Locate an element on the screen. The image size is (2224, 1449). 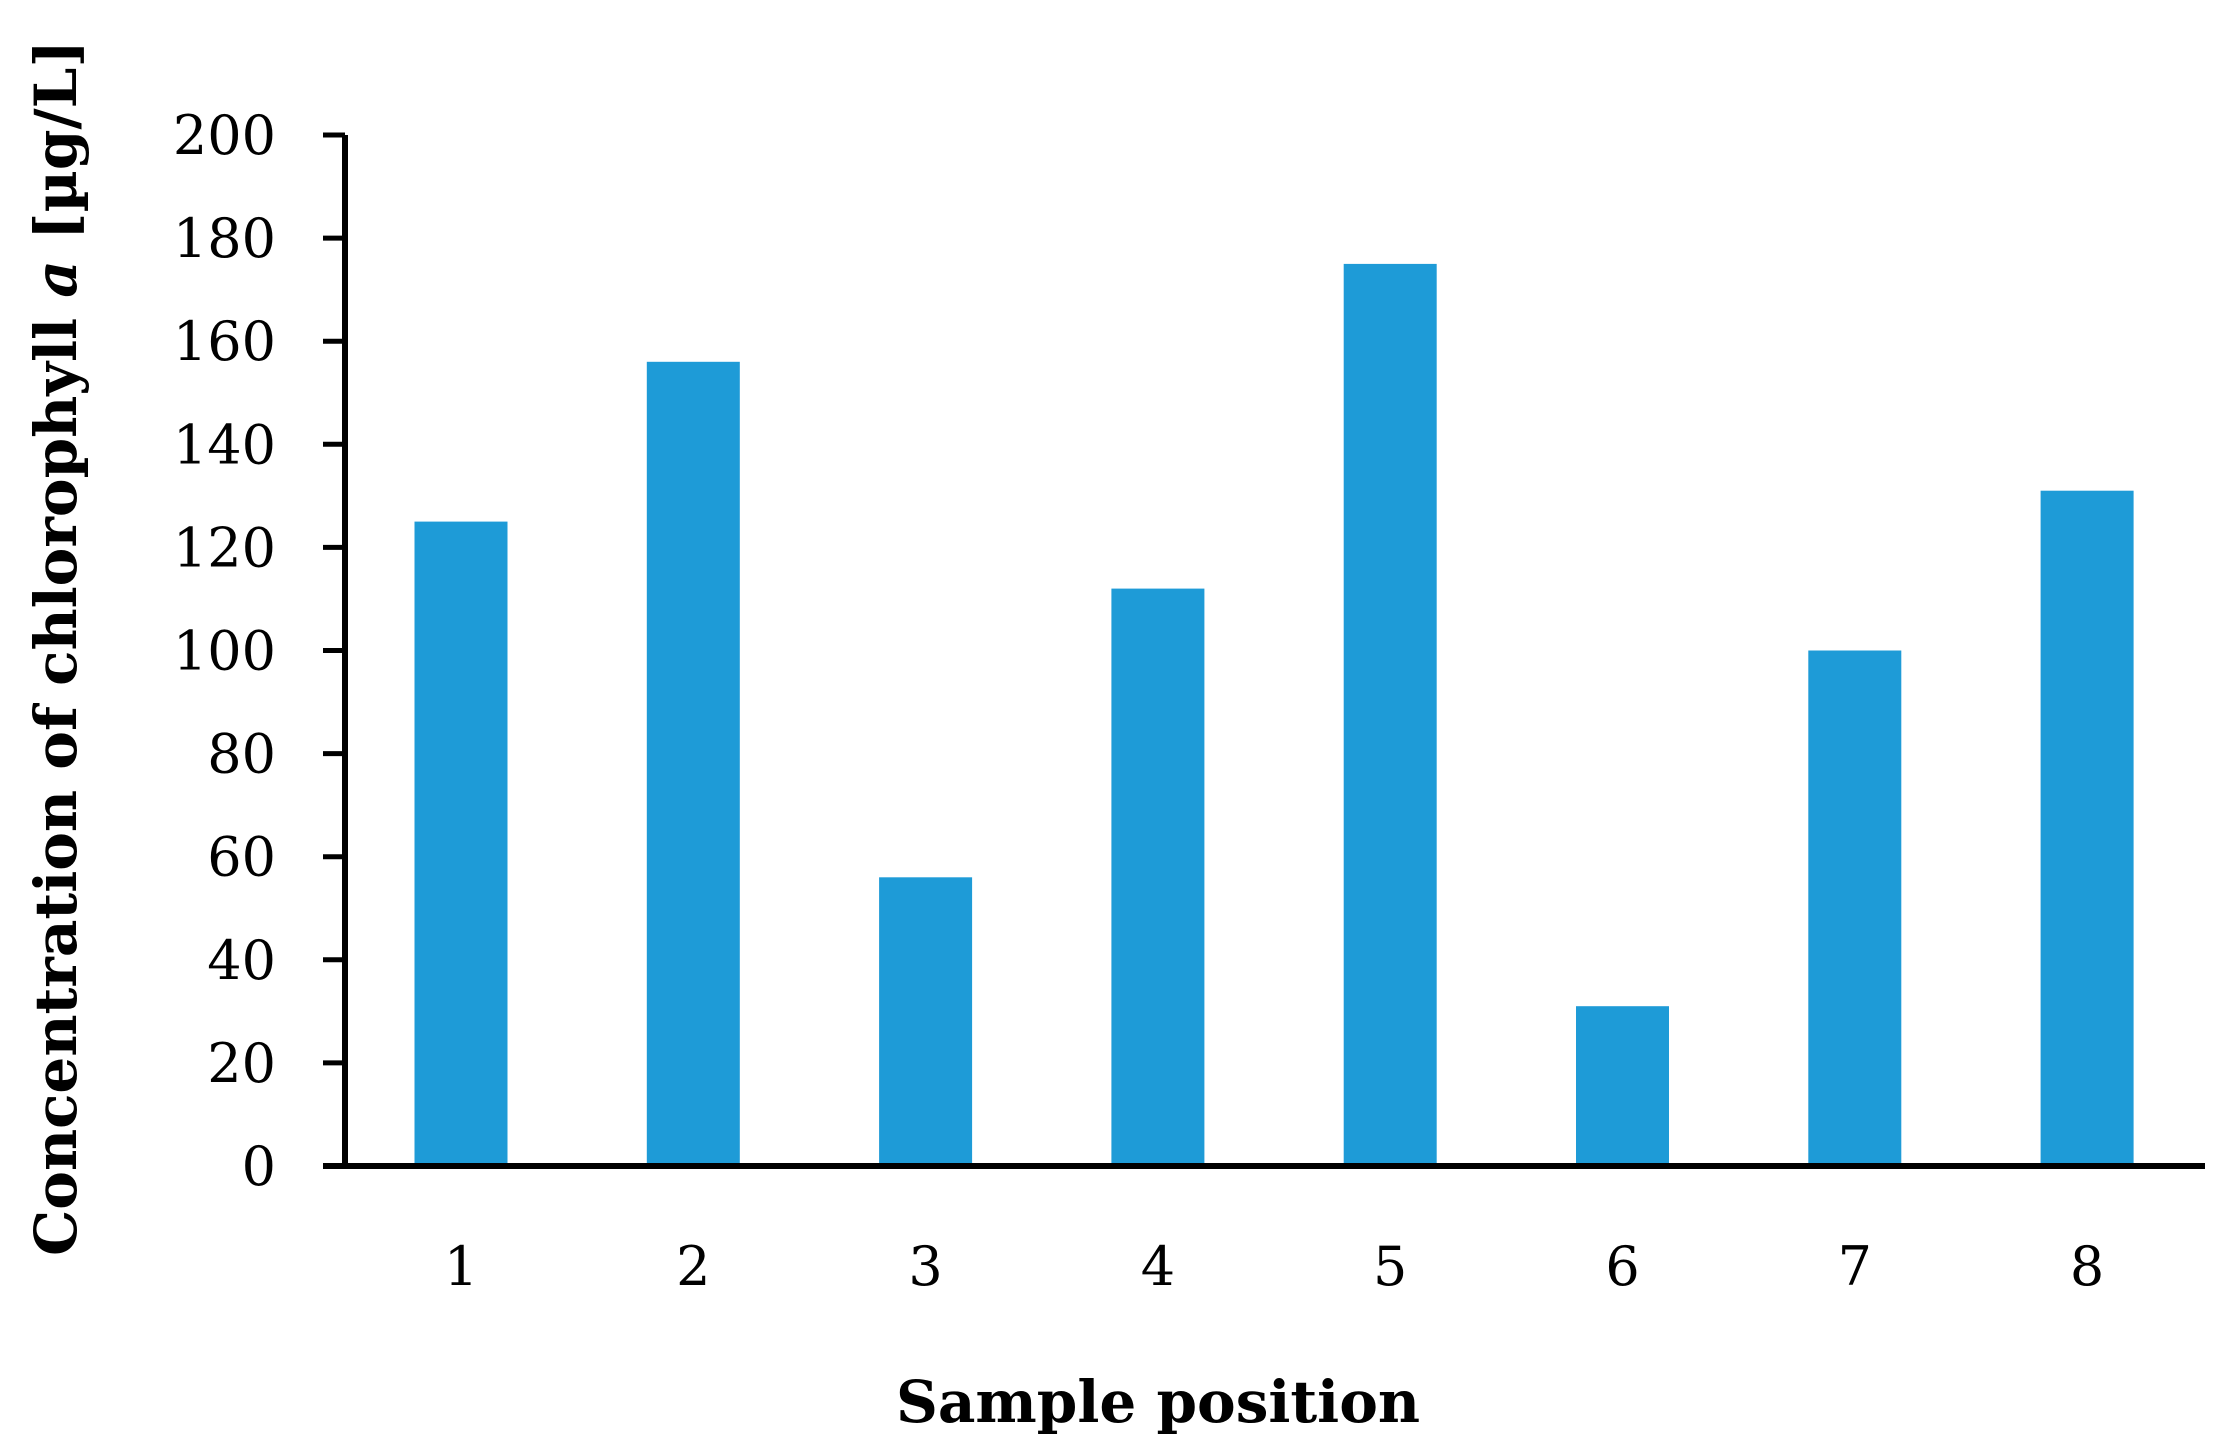
x-tick-label: 2 is located at coordinates (693, 1266).